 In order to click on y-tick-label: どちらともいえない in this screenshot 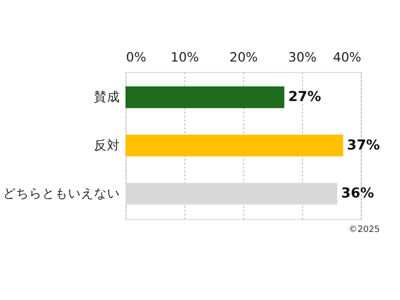, I will do `click(61, 194)`.